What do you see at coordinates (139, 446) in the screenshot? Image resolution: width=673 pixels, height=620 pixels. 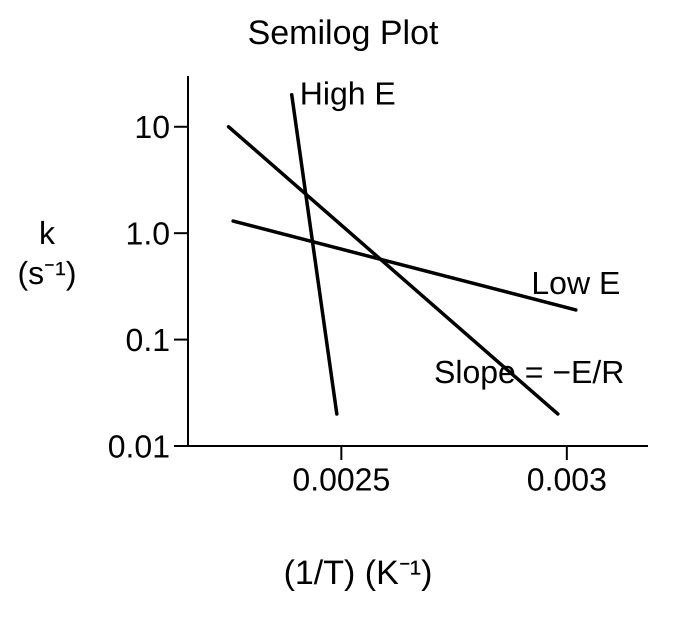 I see `y-tick-label: 0.01` at bounding box center [139, 446].